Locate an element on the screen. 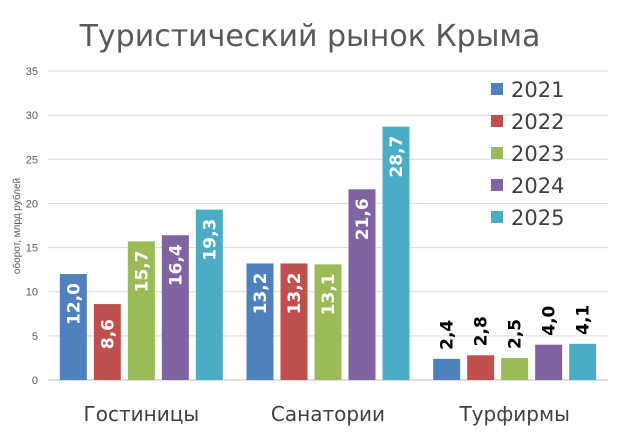 The image size is (620, 439). y-tick-label: 10 is located at coordinates (32, 293).